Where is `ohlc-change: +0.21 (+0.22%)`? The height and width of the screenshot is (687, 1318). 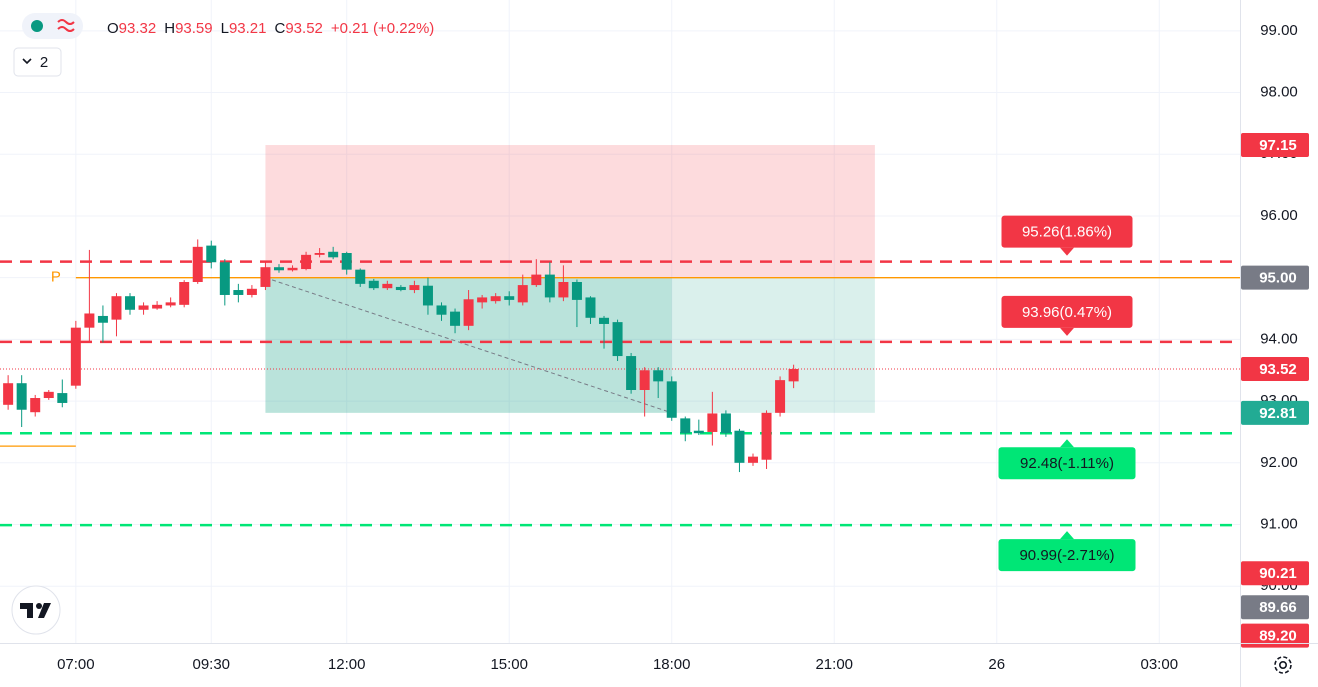 ohlc-change: +0.21 (+0.22%) is located at coordinates (382, 28).